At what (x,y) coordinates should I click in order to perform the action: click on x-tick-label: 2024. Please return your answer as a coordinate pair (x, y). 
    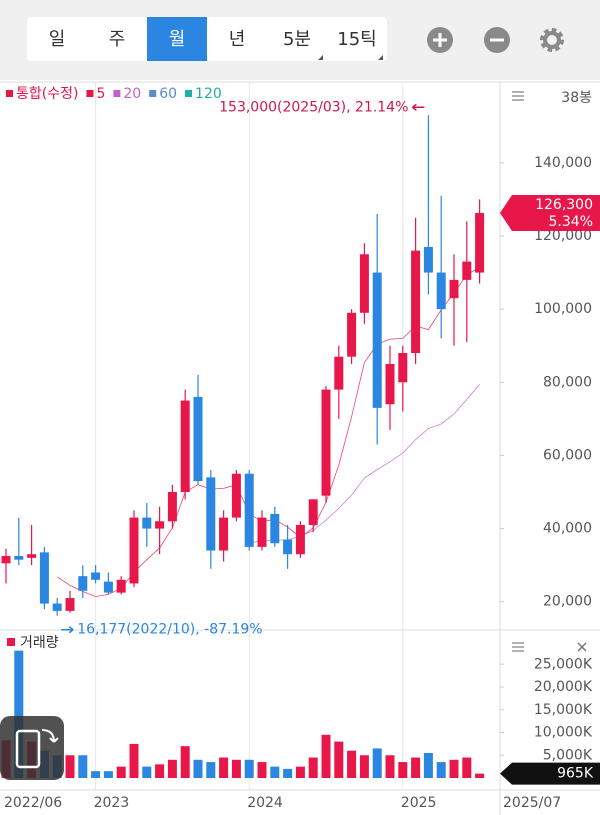
    Looking at the image, I should click on (265, 803).